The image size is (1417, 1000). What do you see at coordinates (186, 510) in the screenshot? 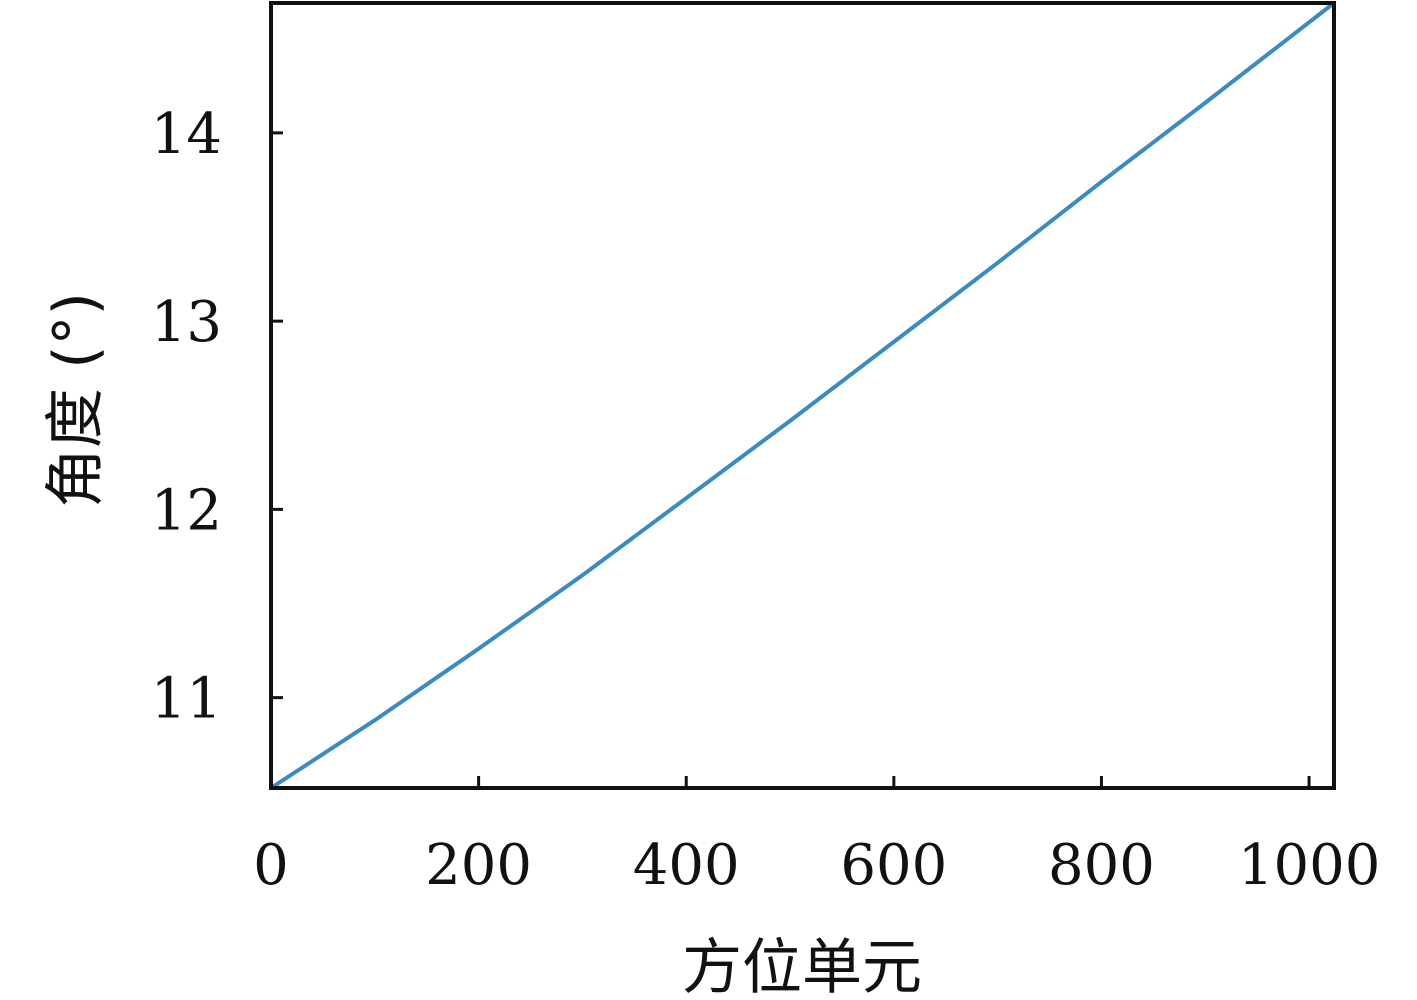
I see `y-tick-label: 12` at bounding box center [186, 510].